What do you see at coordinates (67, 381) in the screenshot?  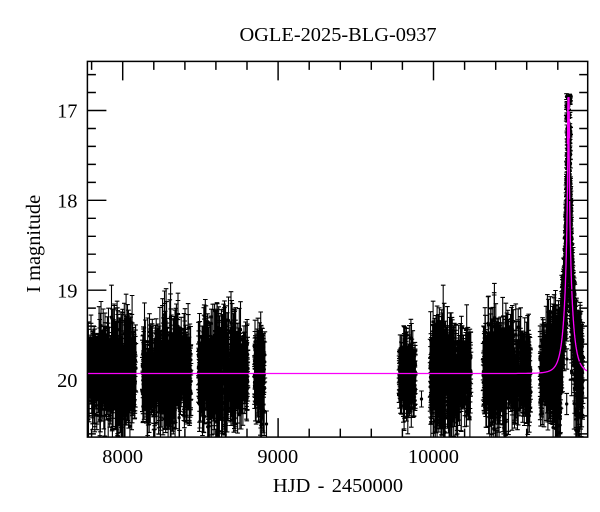 I see `svg-text: 20` at bounding box center [67, 381].